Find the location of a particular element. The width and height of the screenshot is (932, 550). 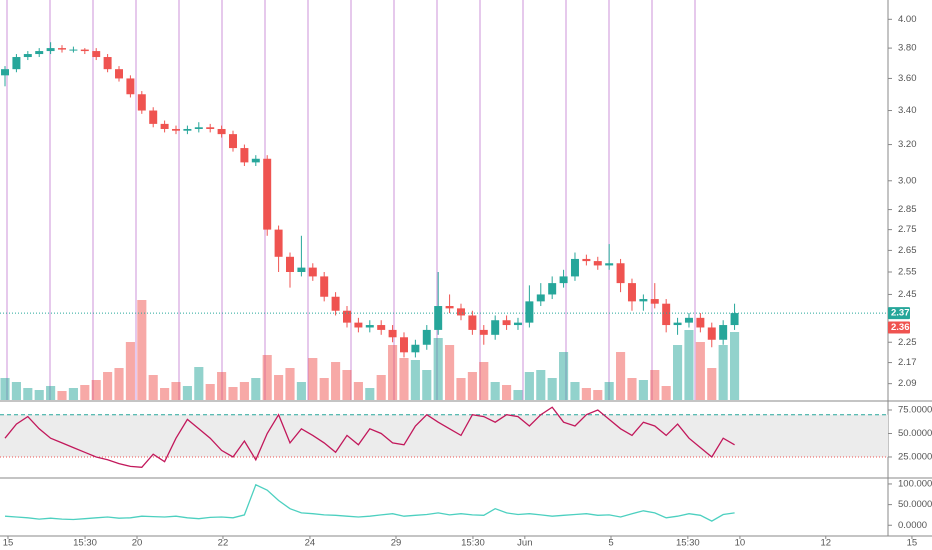

x-tick-label: 24 is located at coordinates (310, 543).